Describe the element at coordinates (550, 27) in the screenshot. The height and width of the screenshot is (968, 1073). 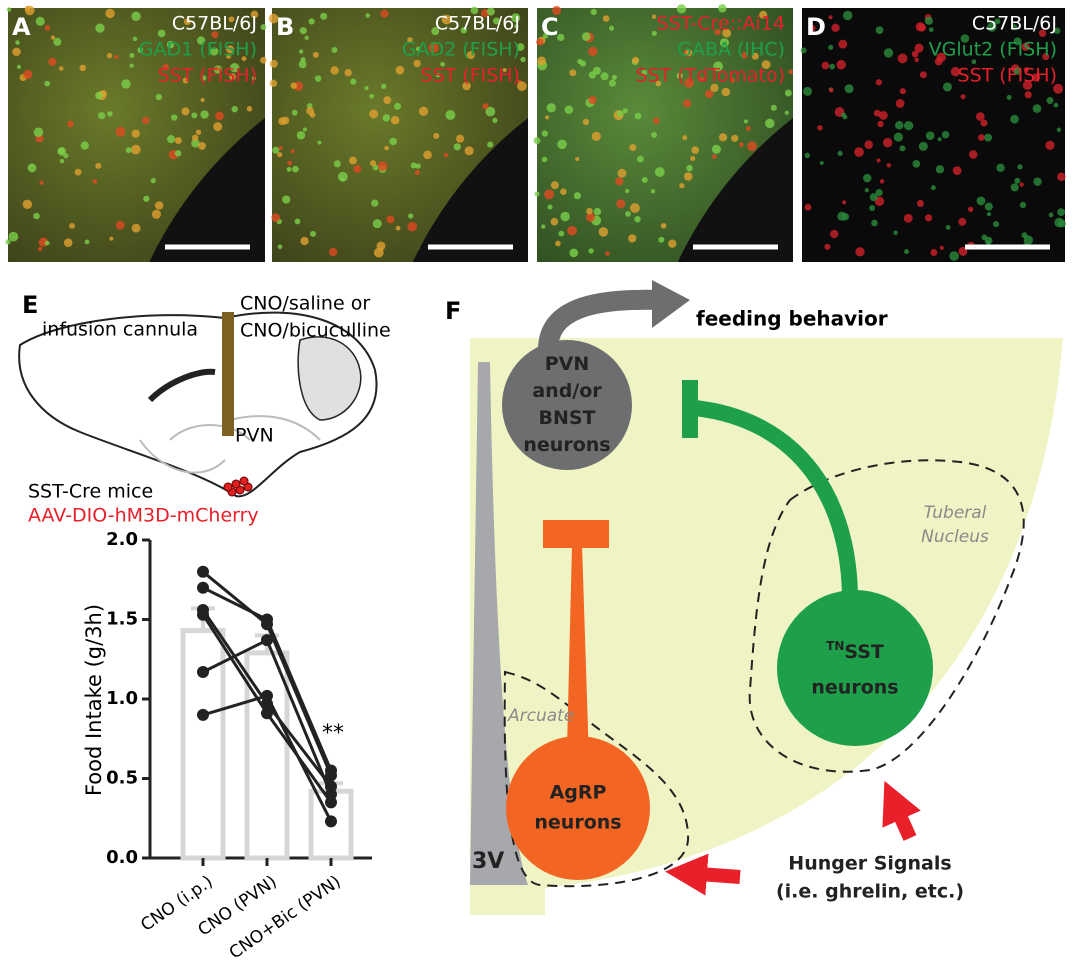
I see `panel-letter: C` at that location.